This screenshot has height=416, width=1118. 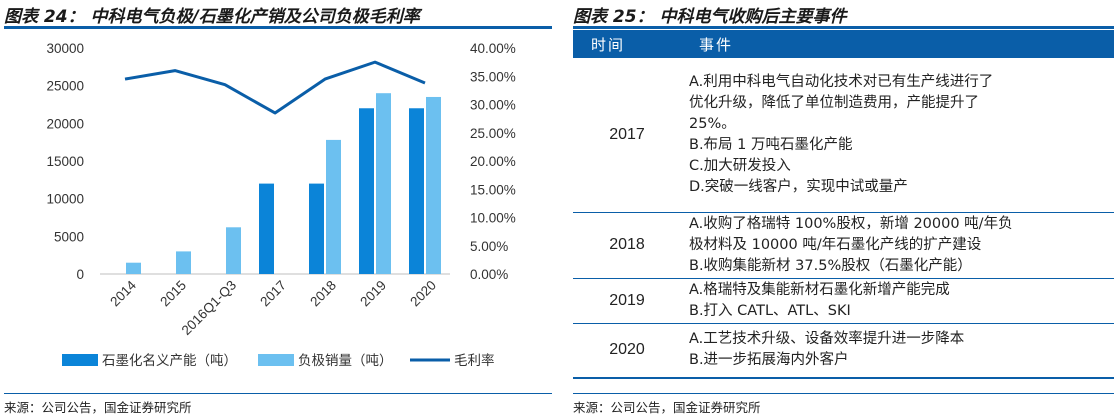 What do you see at coordinates (493, 76) in the screenshot?
I see `right-tick-label: 35.00%` at bounding box center [493, 76].